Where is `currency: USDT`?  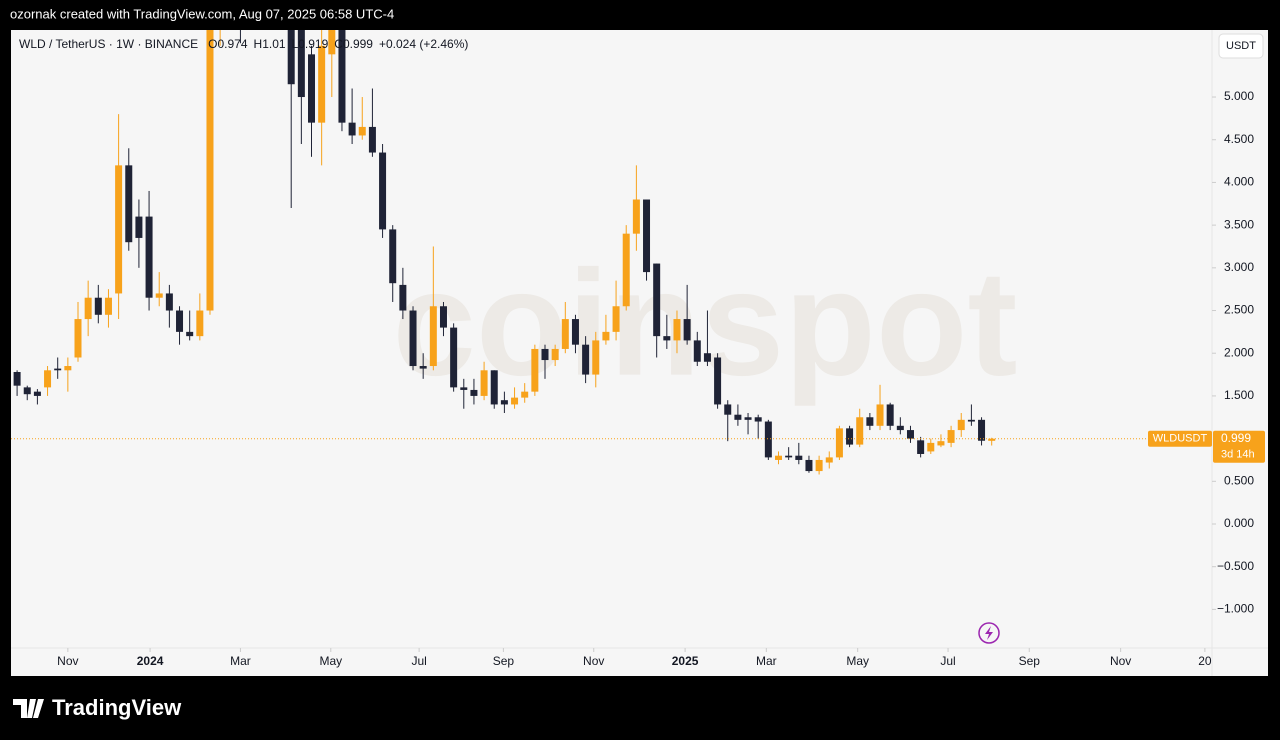 currency: USDT is located at coordinates (1241, 46).